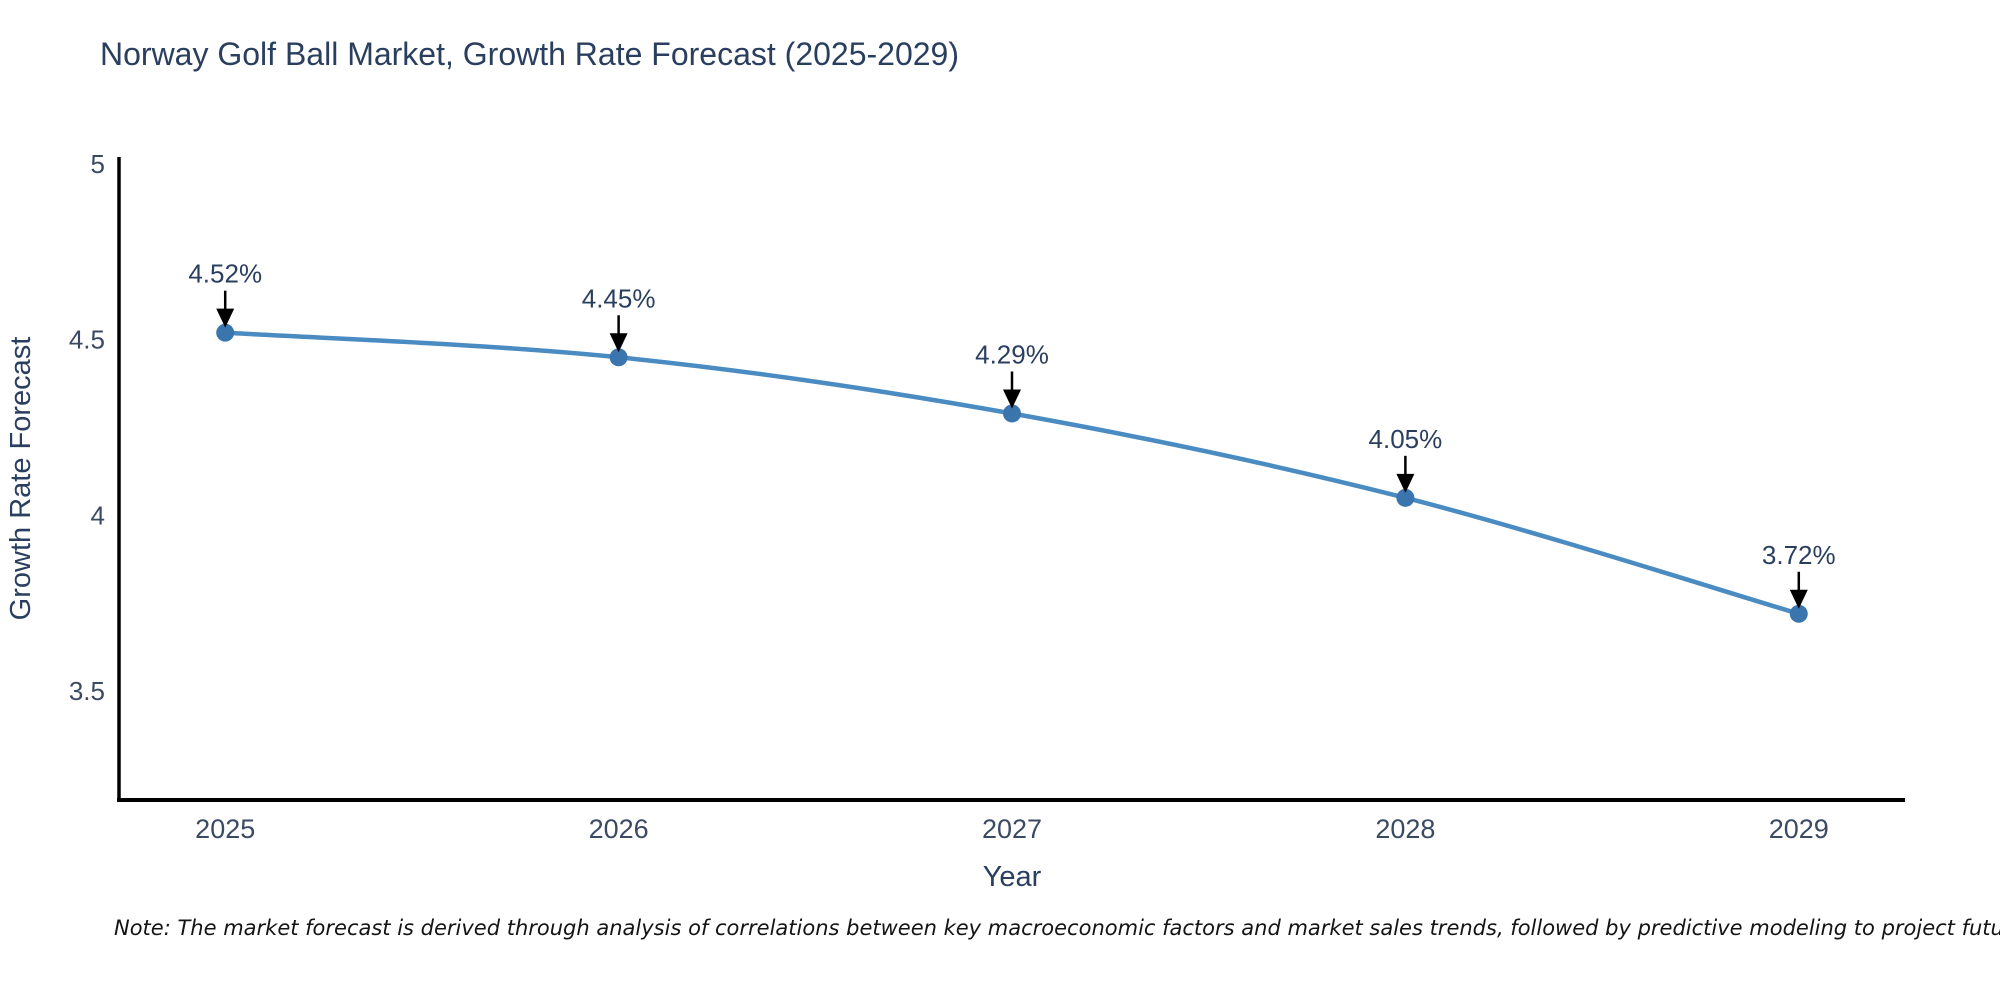  Describe the element at coordinates (87, 691) in the screenshot. I see `y-tick-label: 3.5` at that location.